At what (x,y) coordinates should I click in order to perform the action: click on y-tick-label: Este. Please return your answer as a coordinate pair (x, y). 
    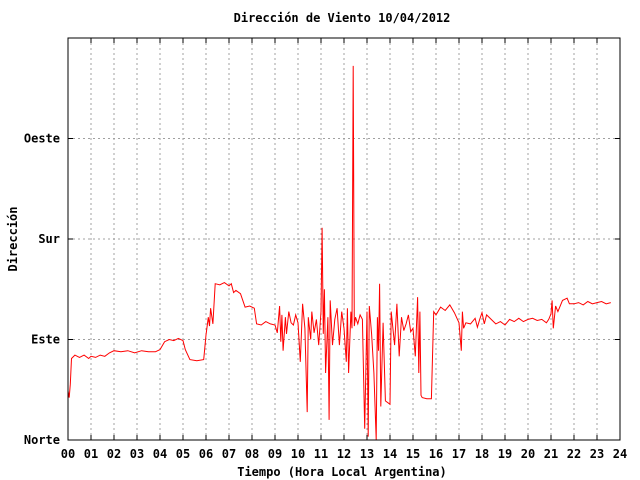
    Looking at the image, I should click on (45, 340).